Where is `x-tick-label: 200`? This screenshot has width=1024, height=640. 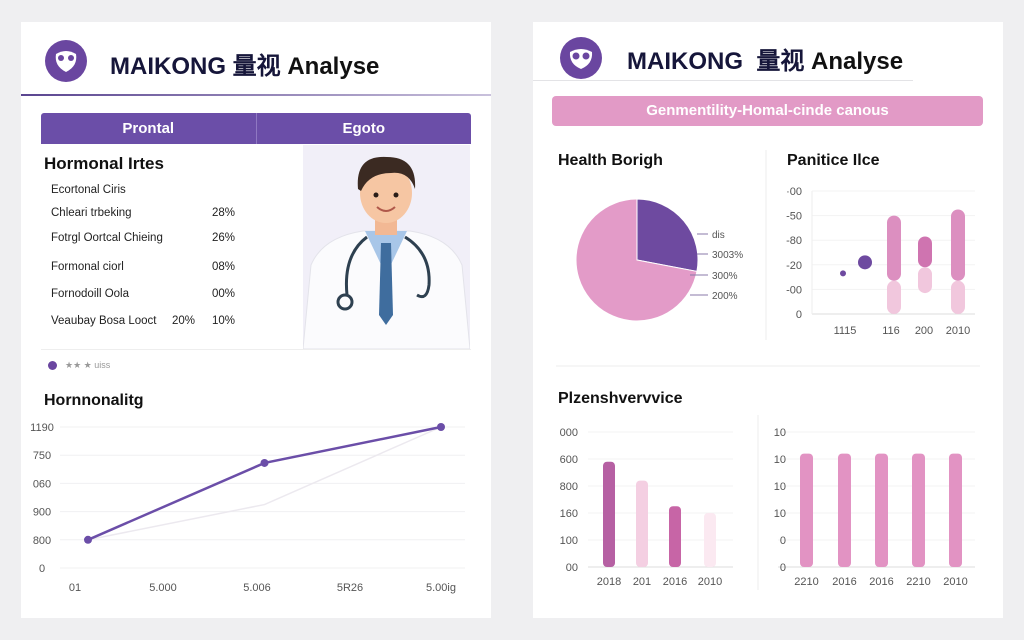
x-tick-label: 200 is located at coordinates (924, 331).